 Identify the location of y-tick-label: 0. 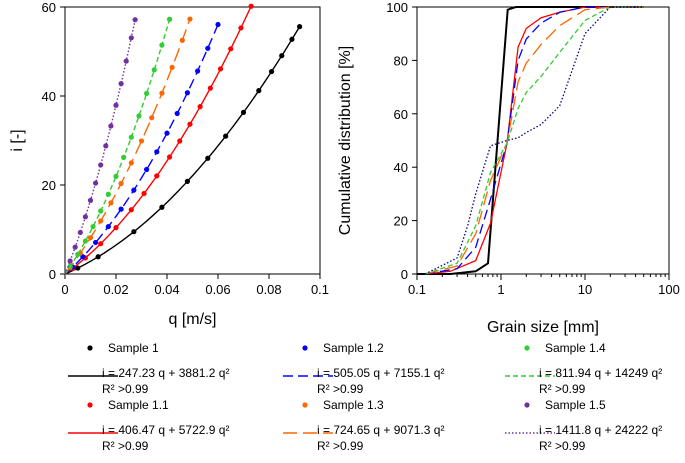
(52, 274).